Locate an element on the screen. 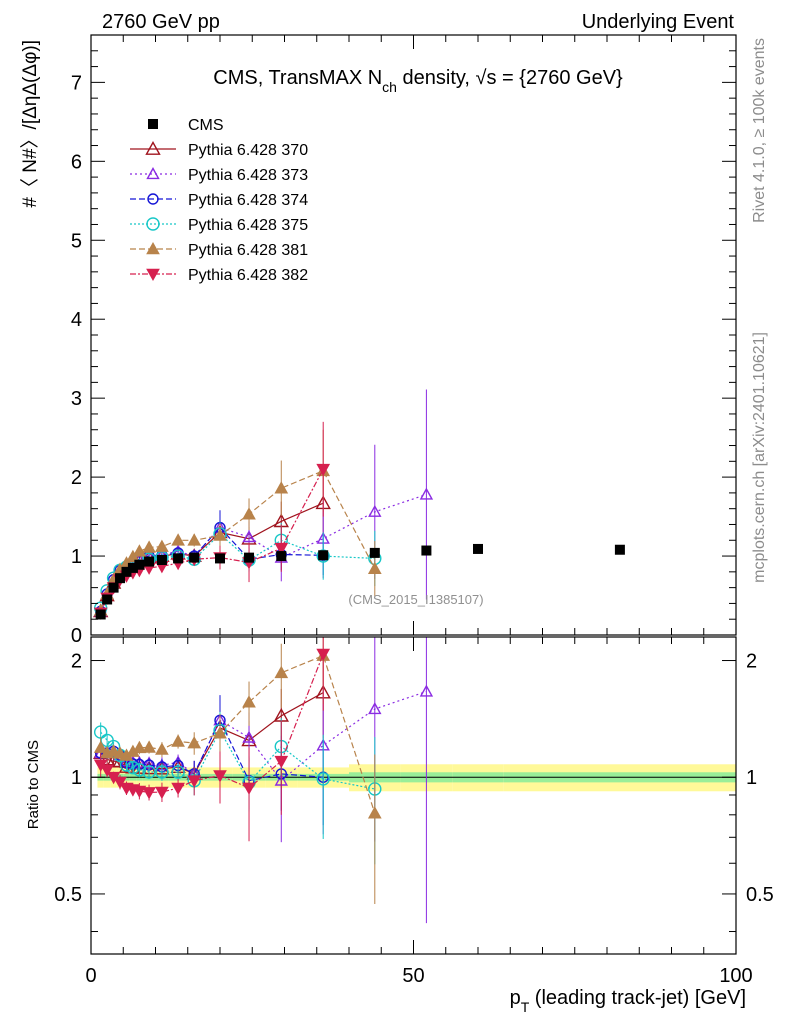 The image size is (786, 1024). ratio-y-tick-label: 0.5 is located at coordinates (68, 895).